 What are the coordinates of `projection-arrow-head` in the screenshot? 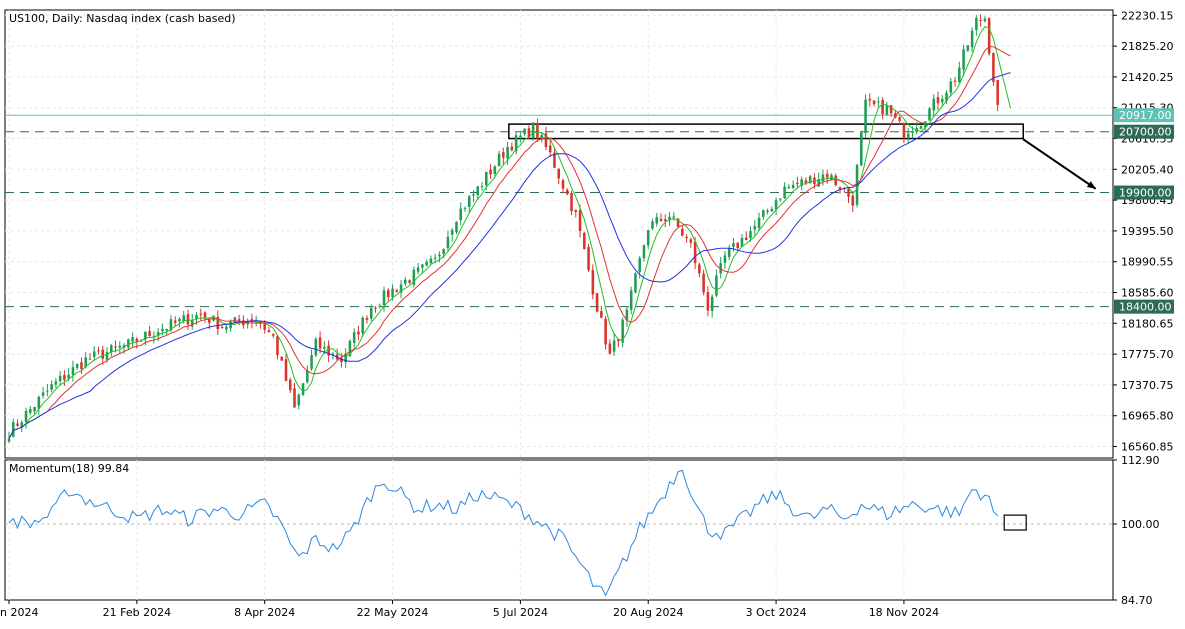 It's located at (1091, 185).